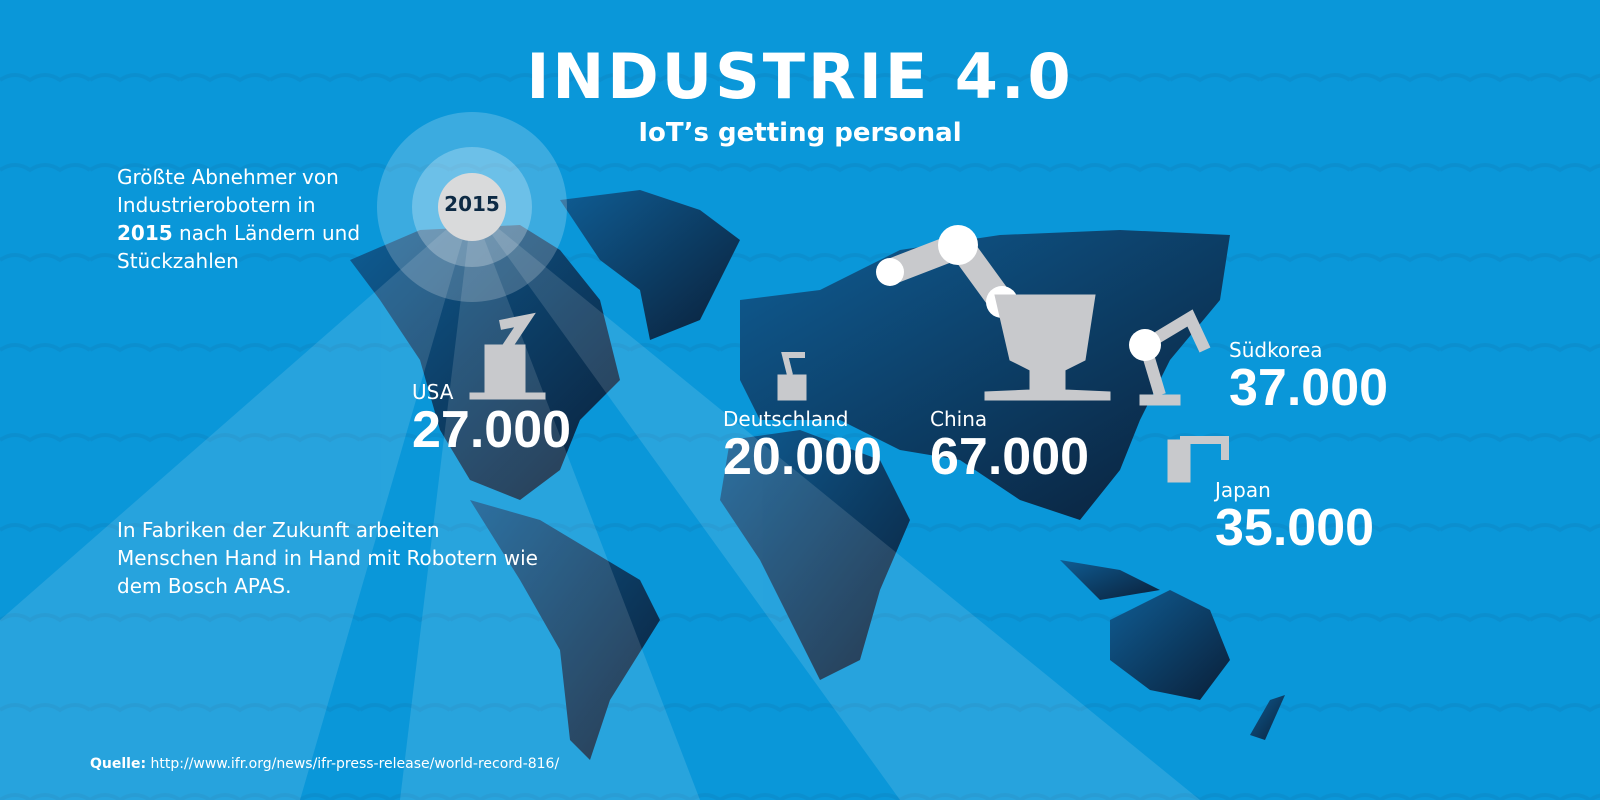 This screenshot has width=1600, height=800. Describe the element at coordinates (959, 419) in the screenshot. I see `country-name: China` at that location.